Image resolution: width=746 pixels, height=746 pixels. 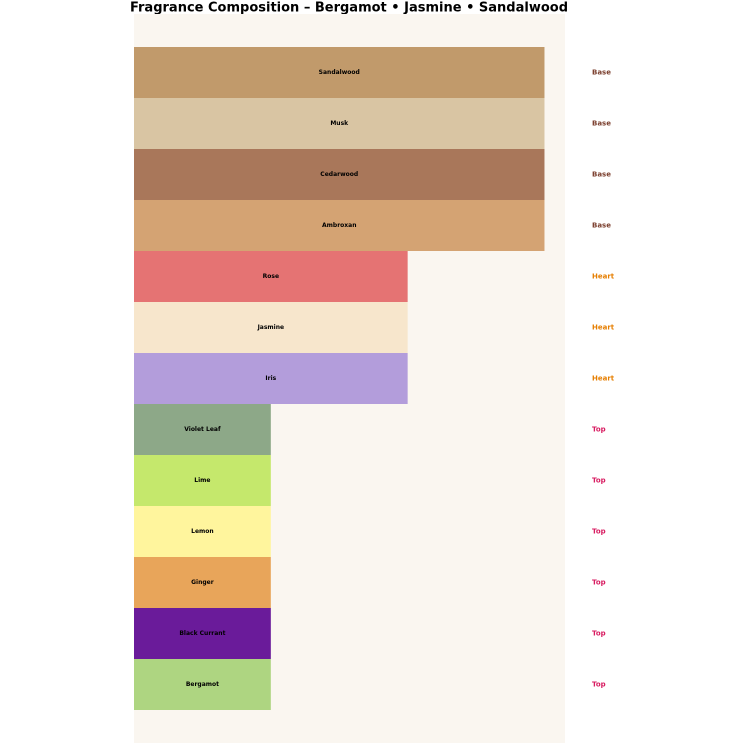 I want to click on bar-label: Ginger, so click(x=202, y=582).